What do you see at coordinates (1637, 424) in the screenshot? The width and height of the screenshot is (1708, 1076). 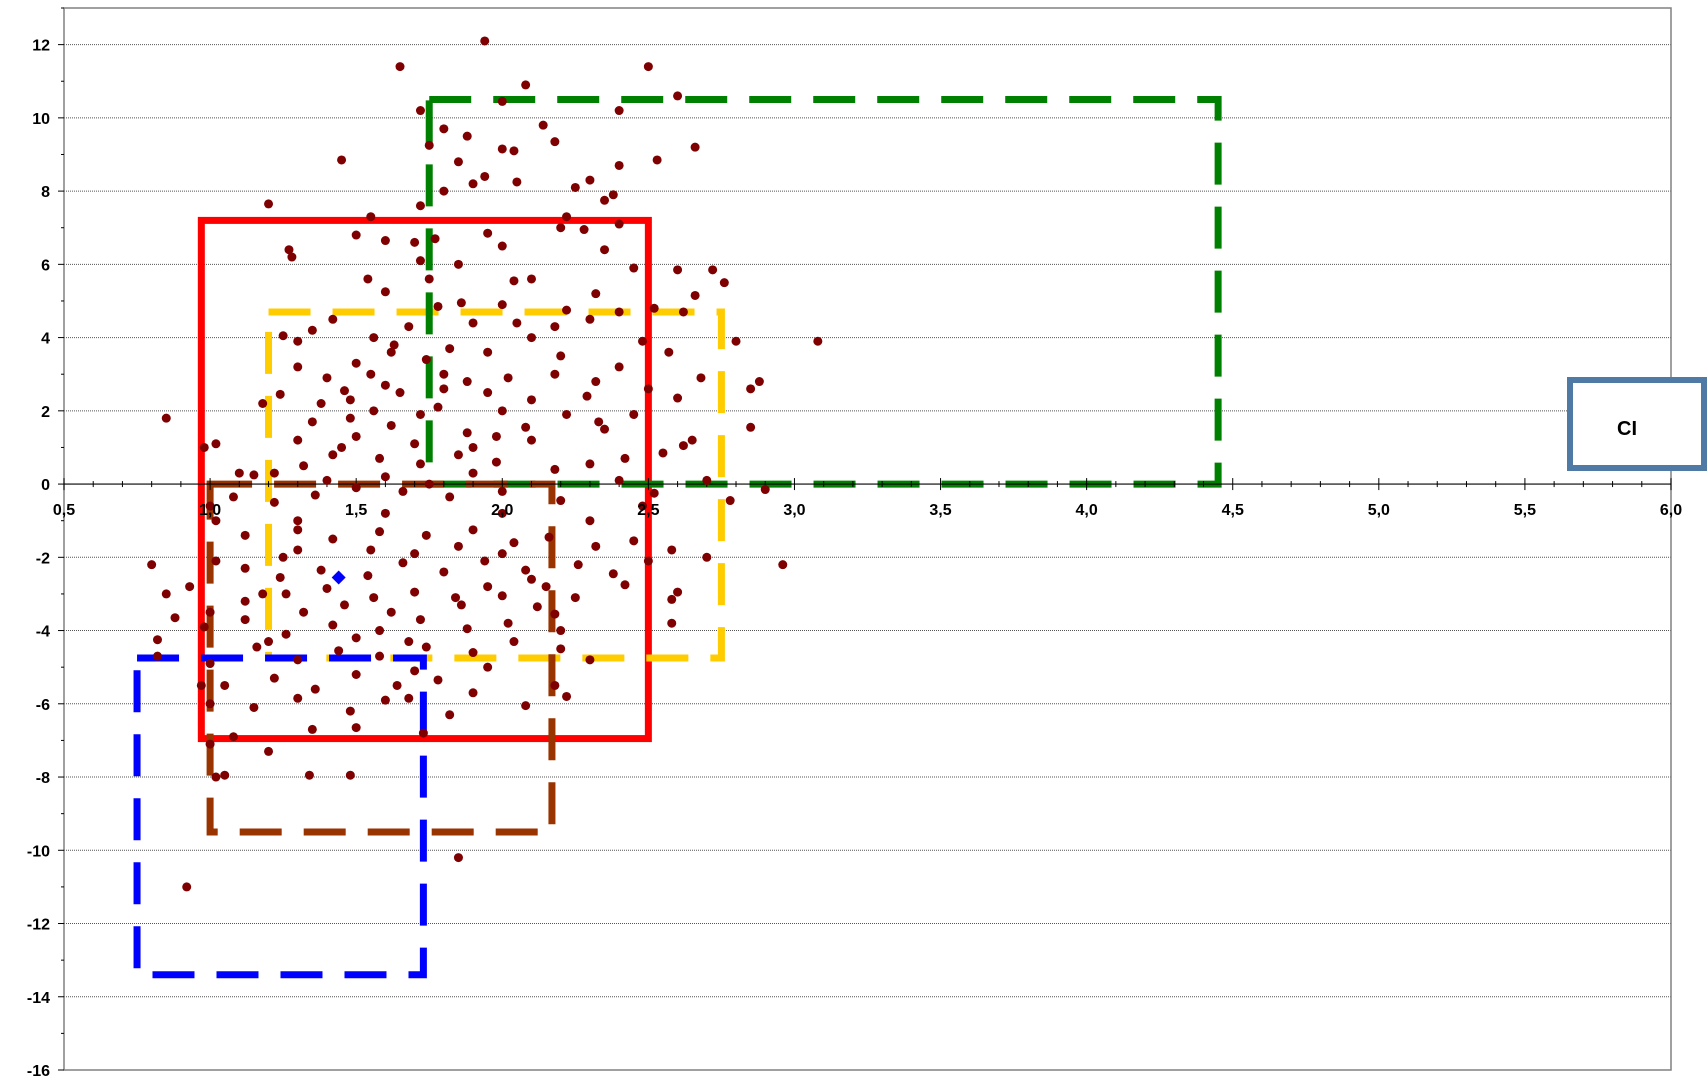 I see `legend-box` at bounding box center [1637, 424].